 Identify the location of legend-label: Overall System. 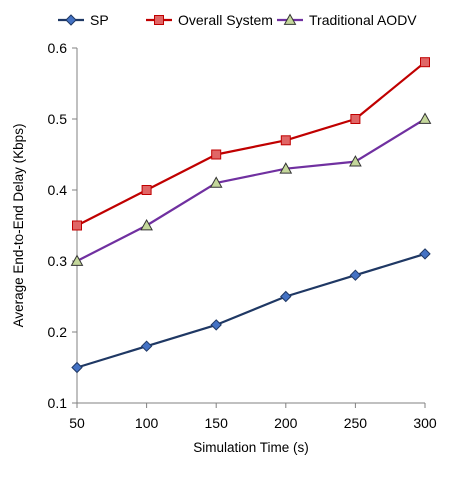
(225, 20).